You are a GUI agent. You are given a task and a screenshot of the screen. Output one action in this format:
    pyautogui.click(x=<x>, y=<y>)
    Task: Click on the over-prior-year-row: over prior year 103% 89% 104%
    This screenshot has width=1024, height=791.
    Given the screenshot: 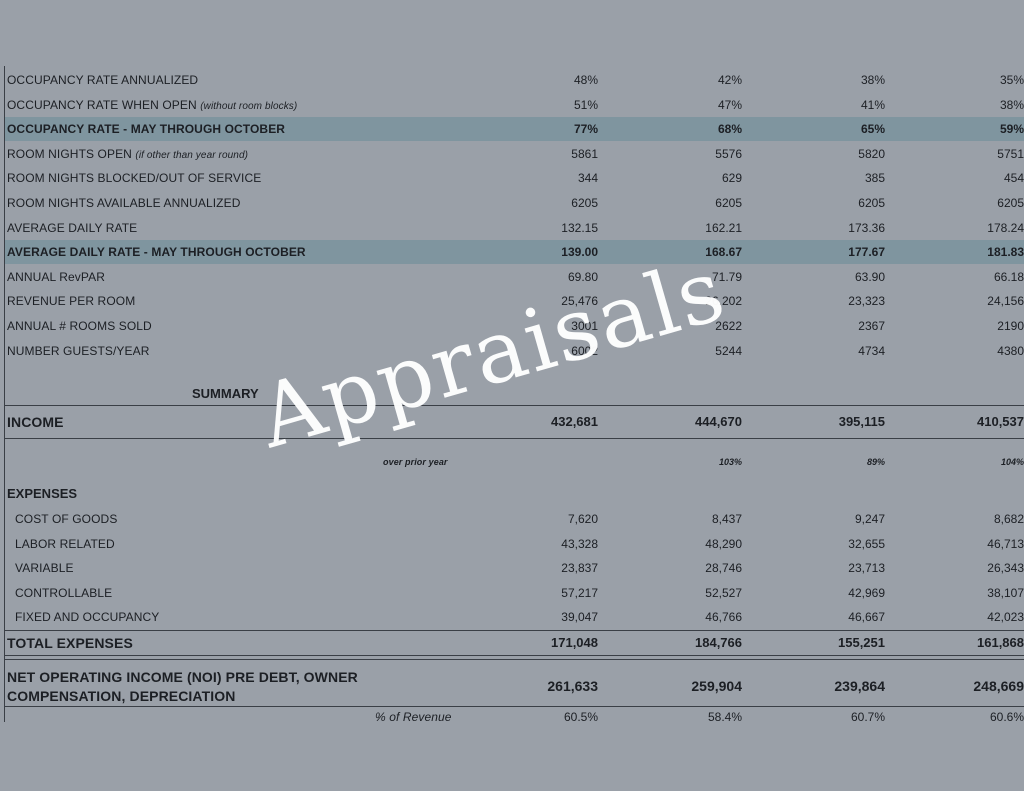 What is the action you would take?
    pyautogui.click(x=514, y=463)
    